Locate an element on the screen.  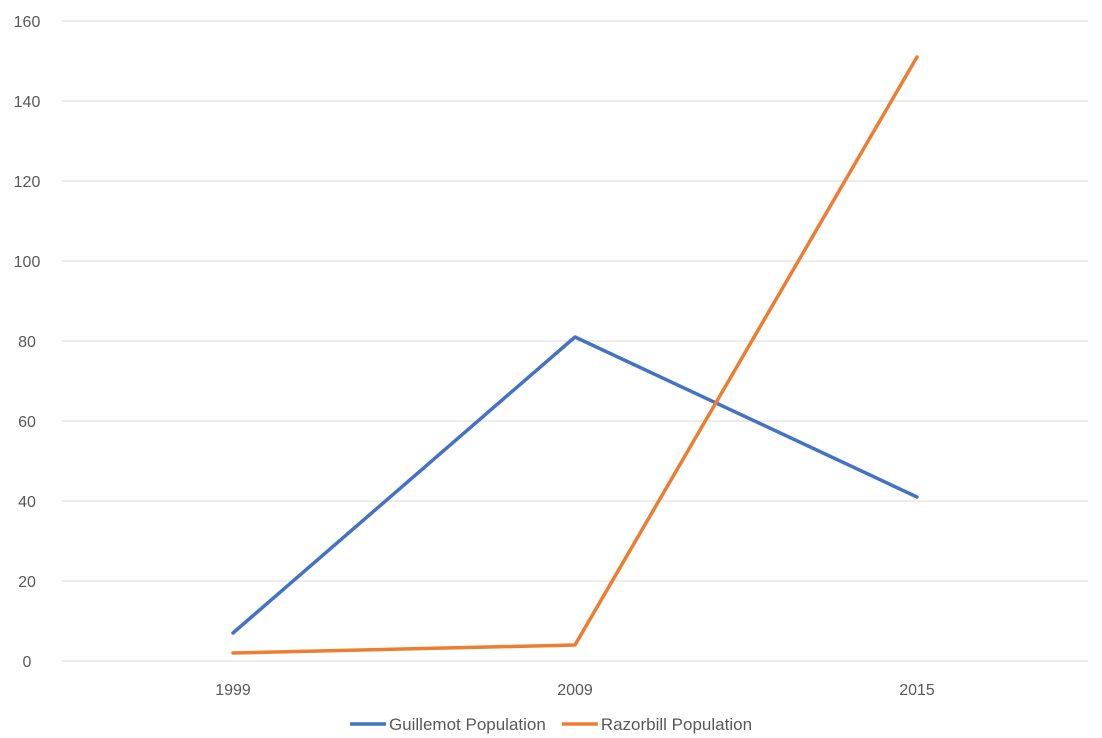
legend: Guillemot Population Razorbill Population is located at coordinates (550, 724).